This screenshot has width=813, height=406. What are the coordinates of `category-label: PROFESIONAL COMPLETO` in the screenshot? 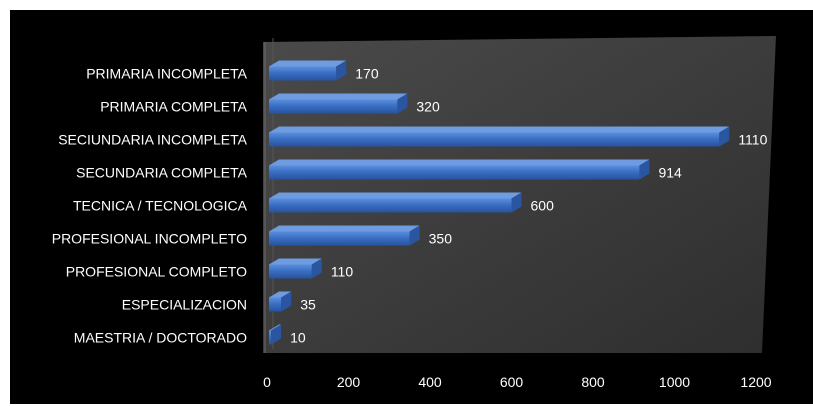 It's located at (156, 272).